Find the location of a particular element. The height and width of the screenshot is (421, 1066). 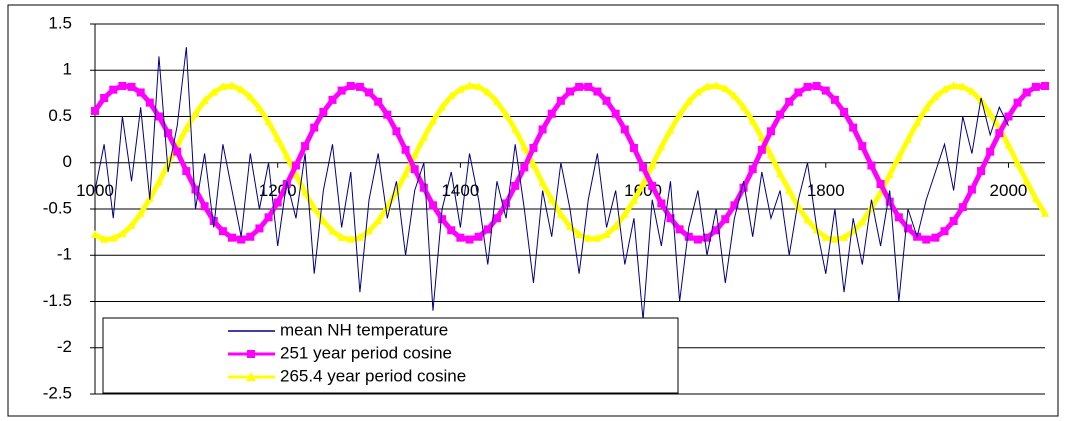

legend-box is located at coordinates (390, 355).